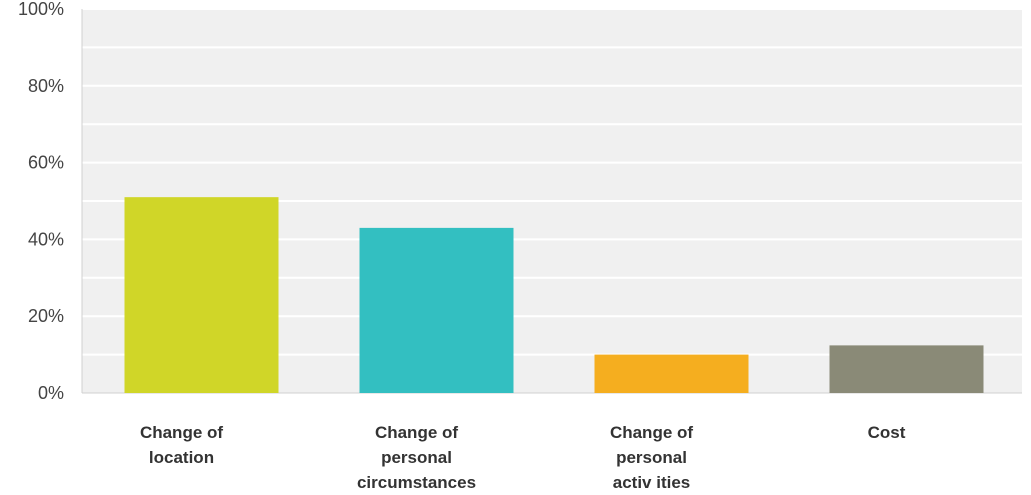  I want to click on y-tick-label: 20%, so click(46, 316).